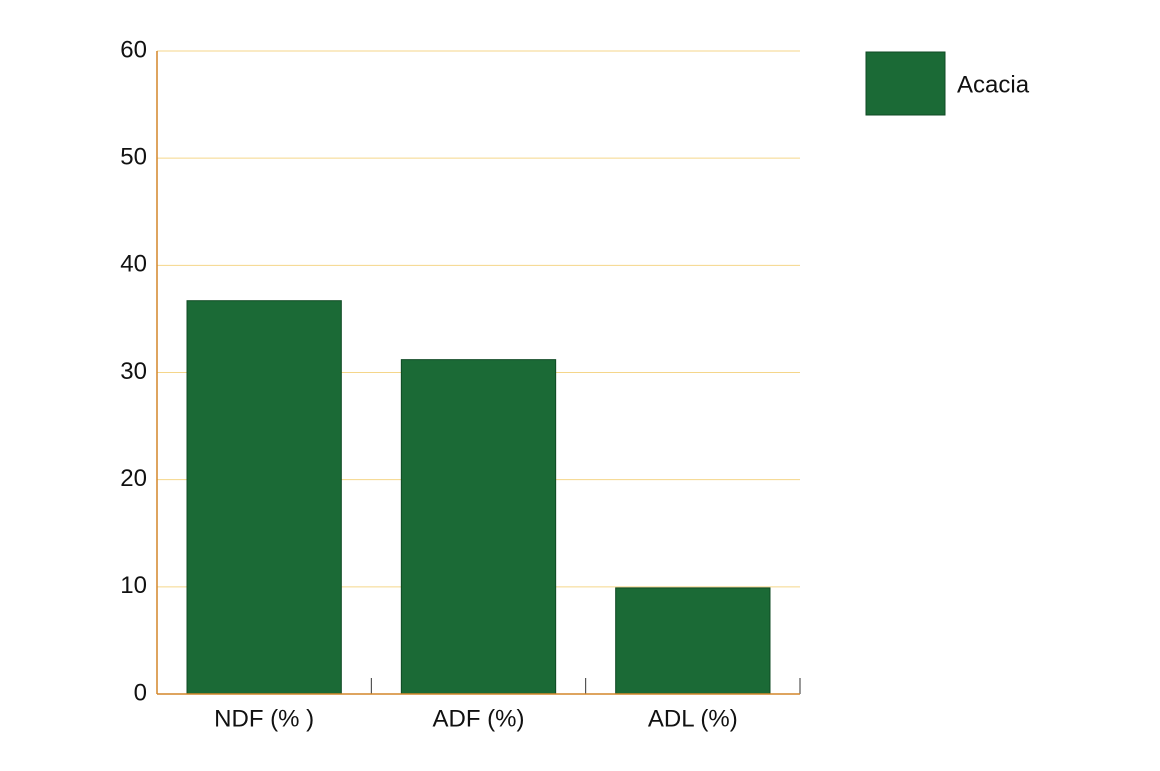  Describe the element at coordinates (133, 264) in the screenshot. I see `y-tick-label: 40` at that location.